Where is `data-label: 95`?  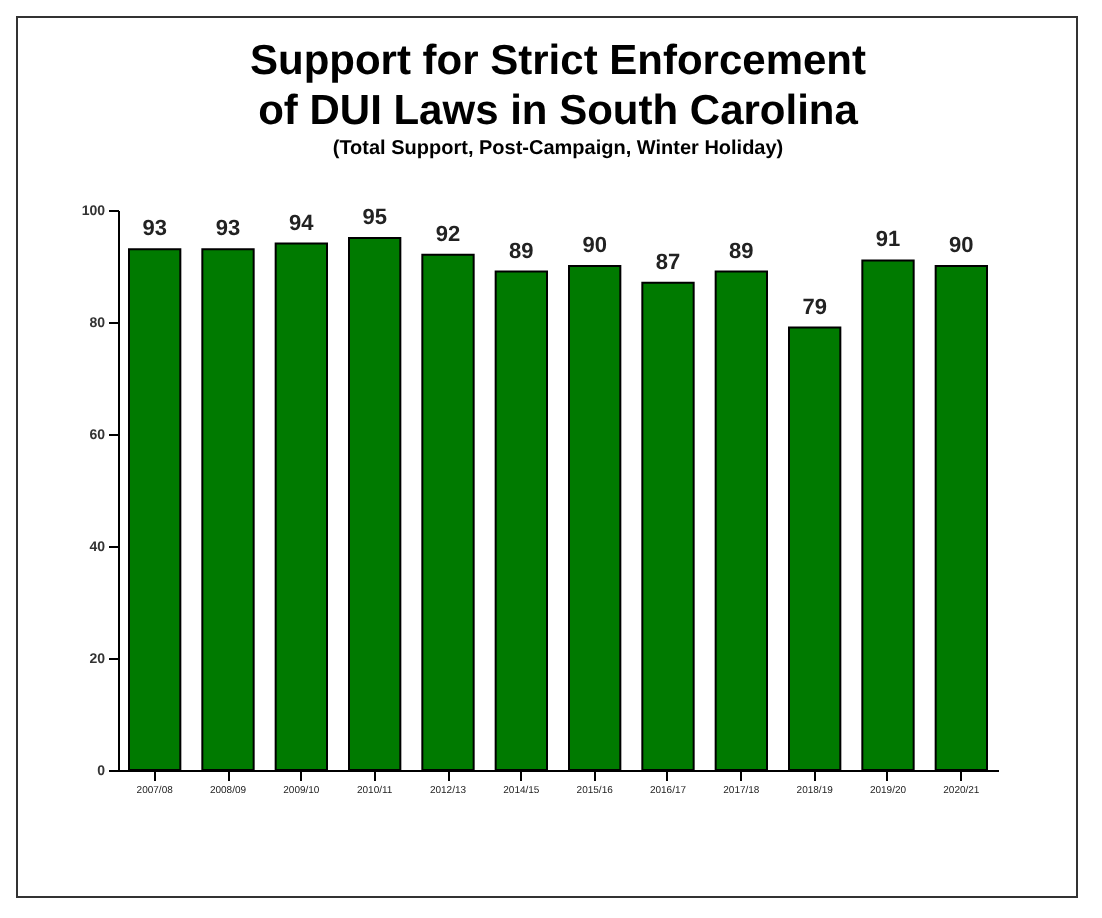
data-label: 95 is located at coordinates (374, 218).